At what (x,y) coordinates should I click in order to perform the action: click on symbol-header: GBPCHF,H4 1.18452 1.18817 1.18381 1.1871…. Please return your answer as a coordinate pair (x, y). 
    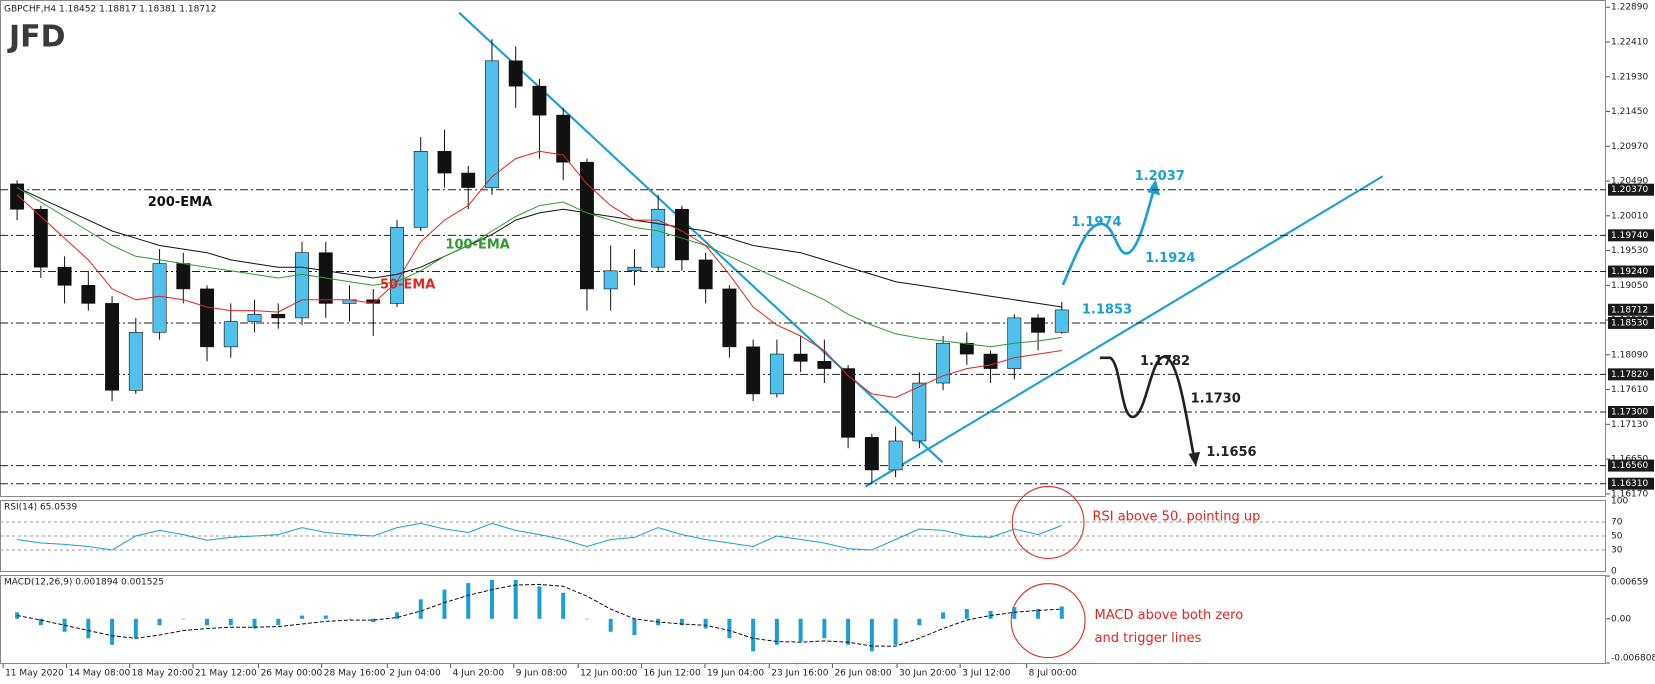
    Looking at the image, I should click on (110, 10).